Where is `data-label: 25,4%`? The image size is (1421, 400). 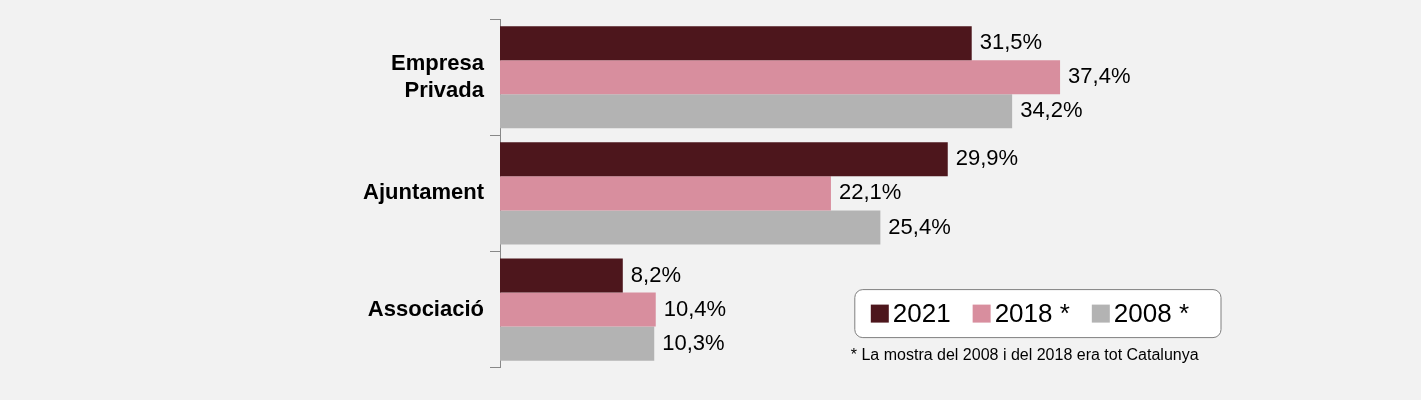
data-label: 25,4% is located at coordinates (919, 226).